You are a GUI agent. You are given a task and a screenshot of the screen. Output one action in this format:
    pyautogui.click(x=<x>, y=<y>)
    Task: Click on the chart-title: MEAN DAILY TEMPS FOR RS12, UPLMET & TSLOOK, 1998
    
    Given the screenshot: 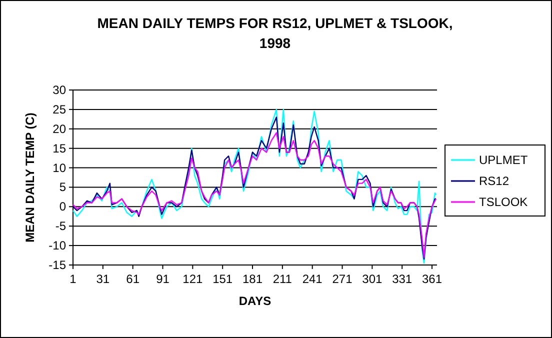 What is the action you would take?
    pyautogui.click(x=275, y=33)
    